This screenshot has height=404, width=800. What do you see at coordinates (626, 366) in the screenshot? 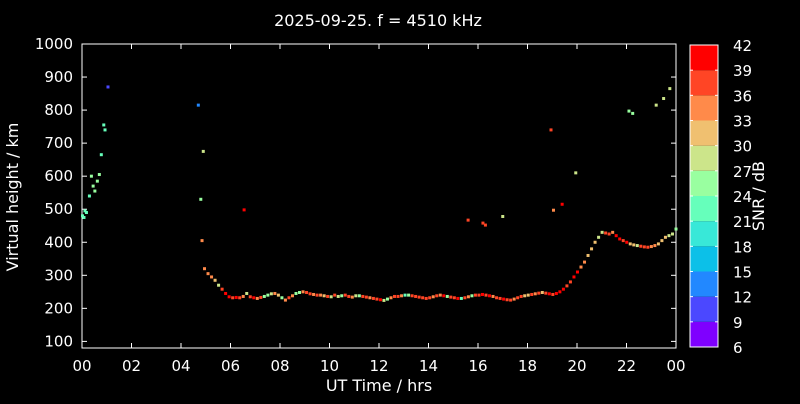
I see `x-tick-label: 22` at bounding box center [626, 366].